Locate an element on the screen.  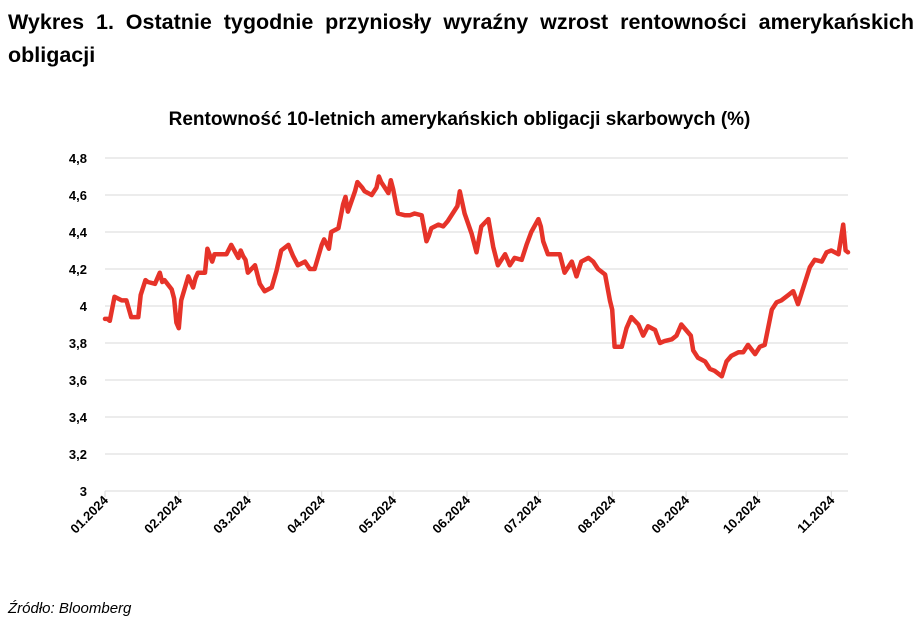
x-tick-label: 06.2024 is located at coordinates (451, 514).